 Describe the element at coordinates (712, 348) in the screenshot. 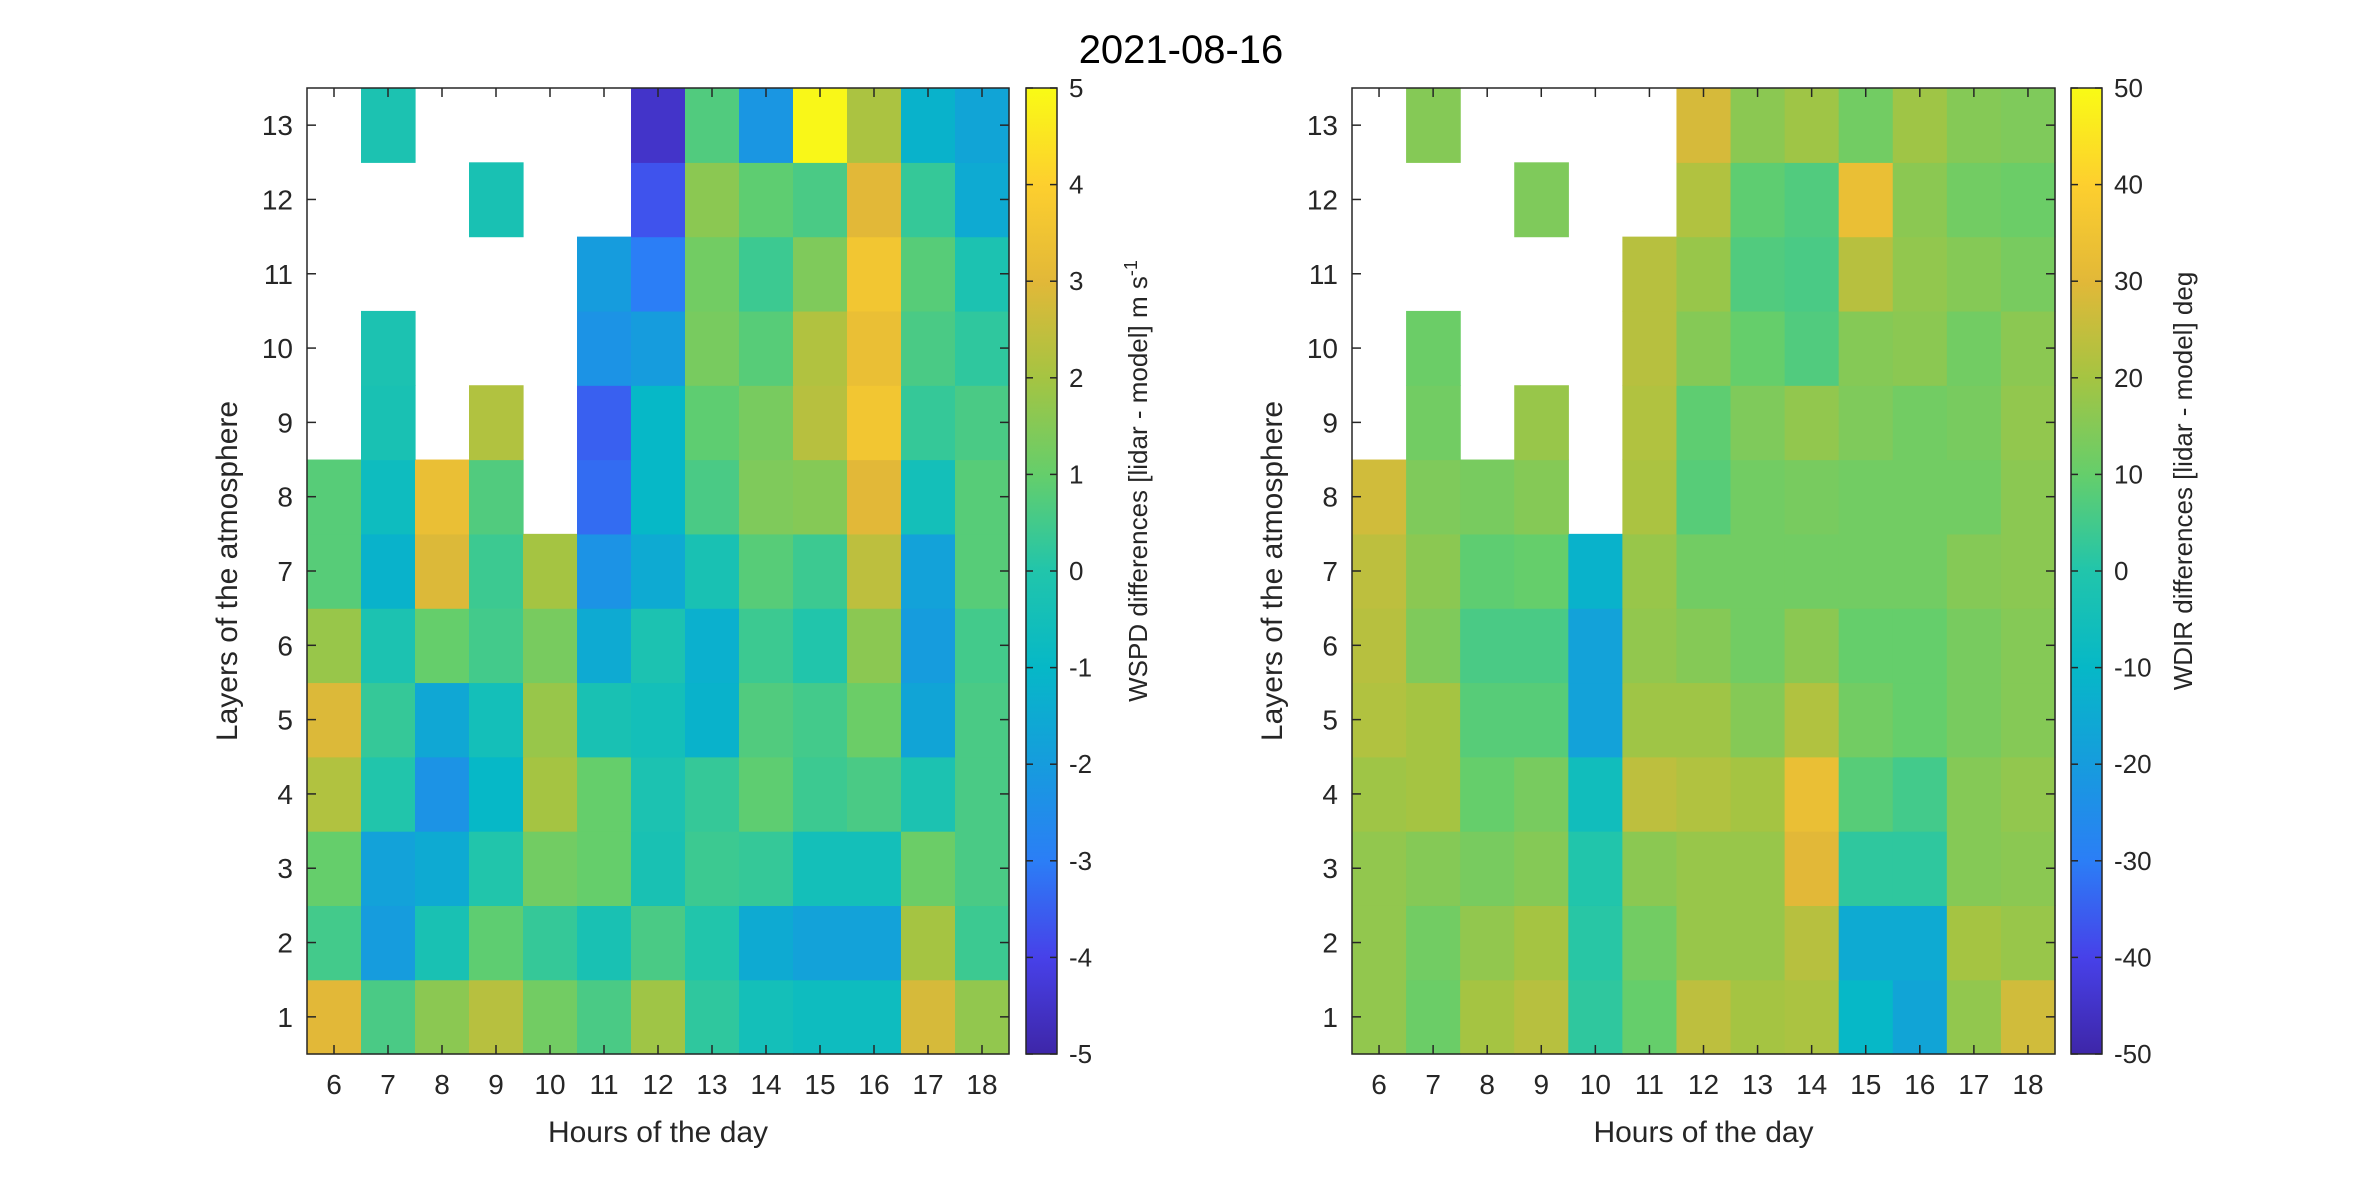

I see `heatmap-cell: hour 13, layer 10: 1.3` at that location.